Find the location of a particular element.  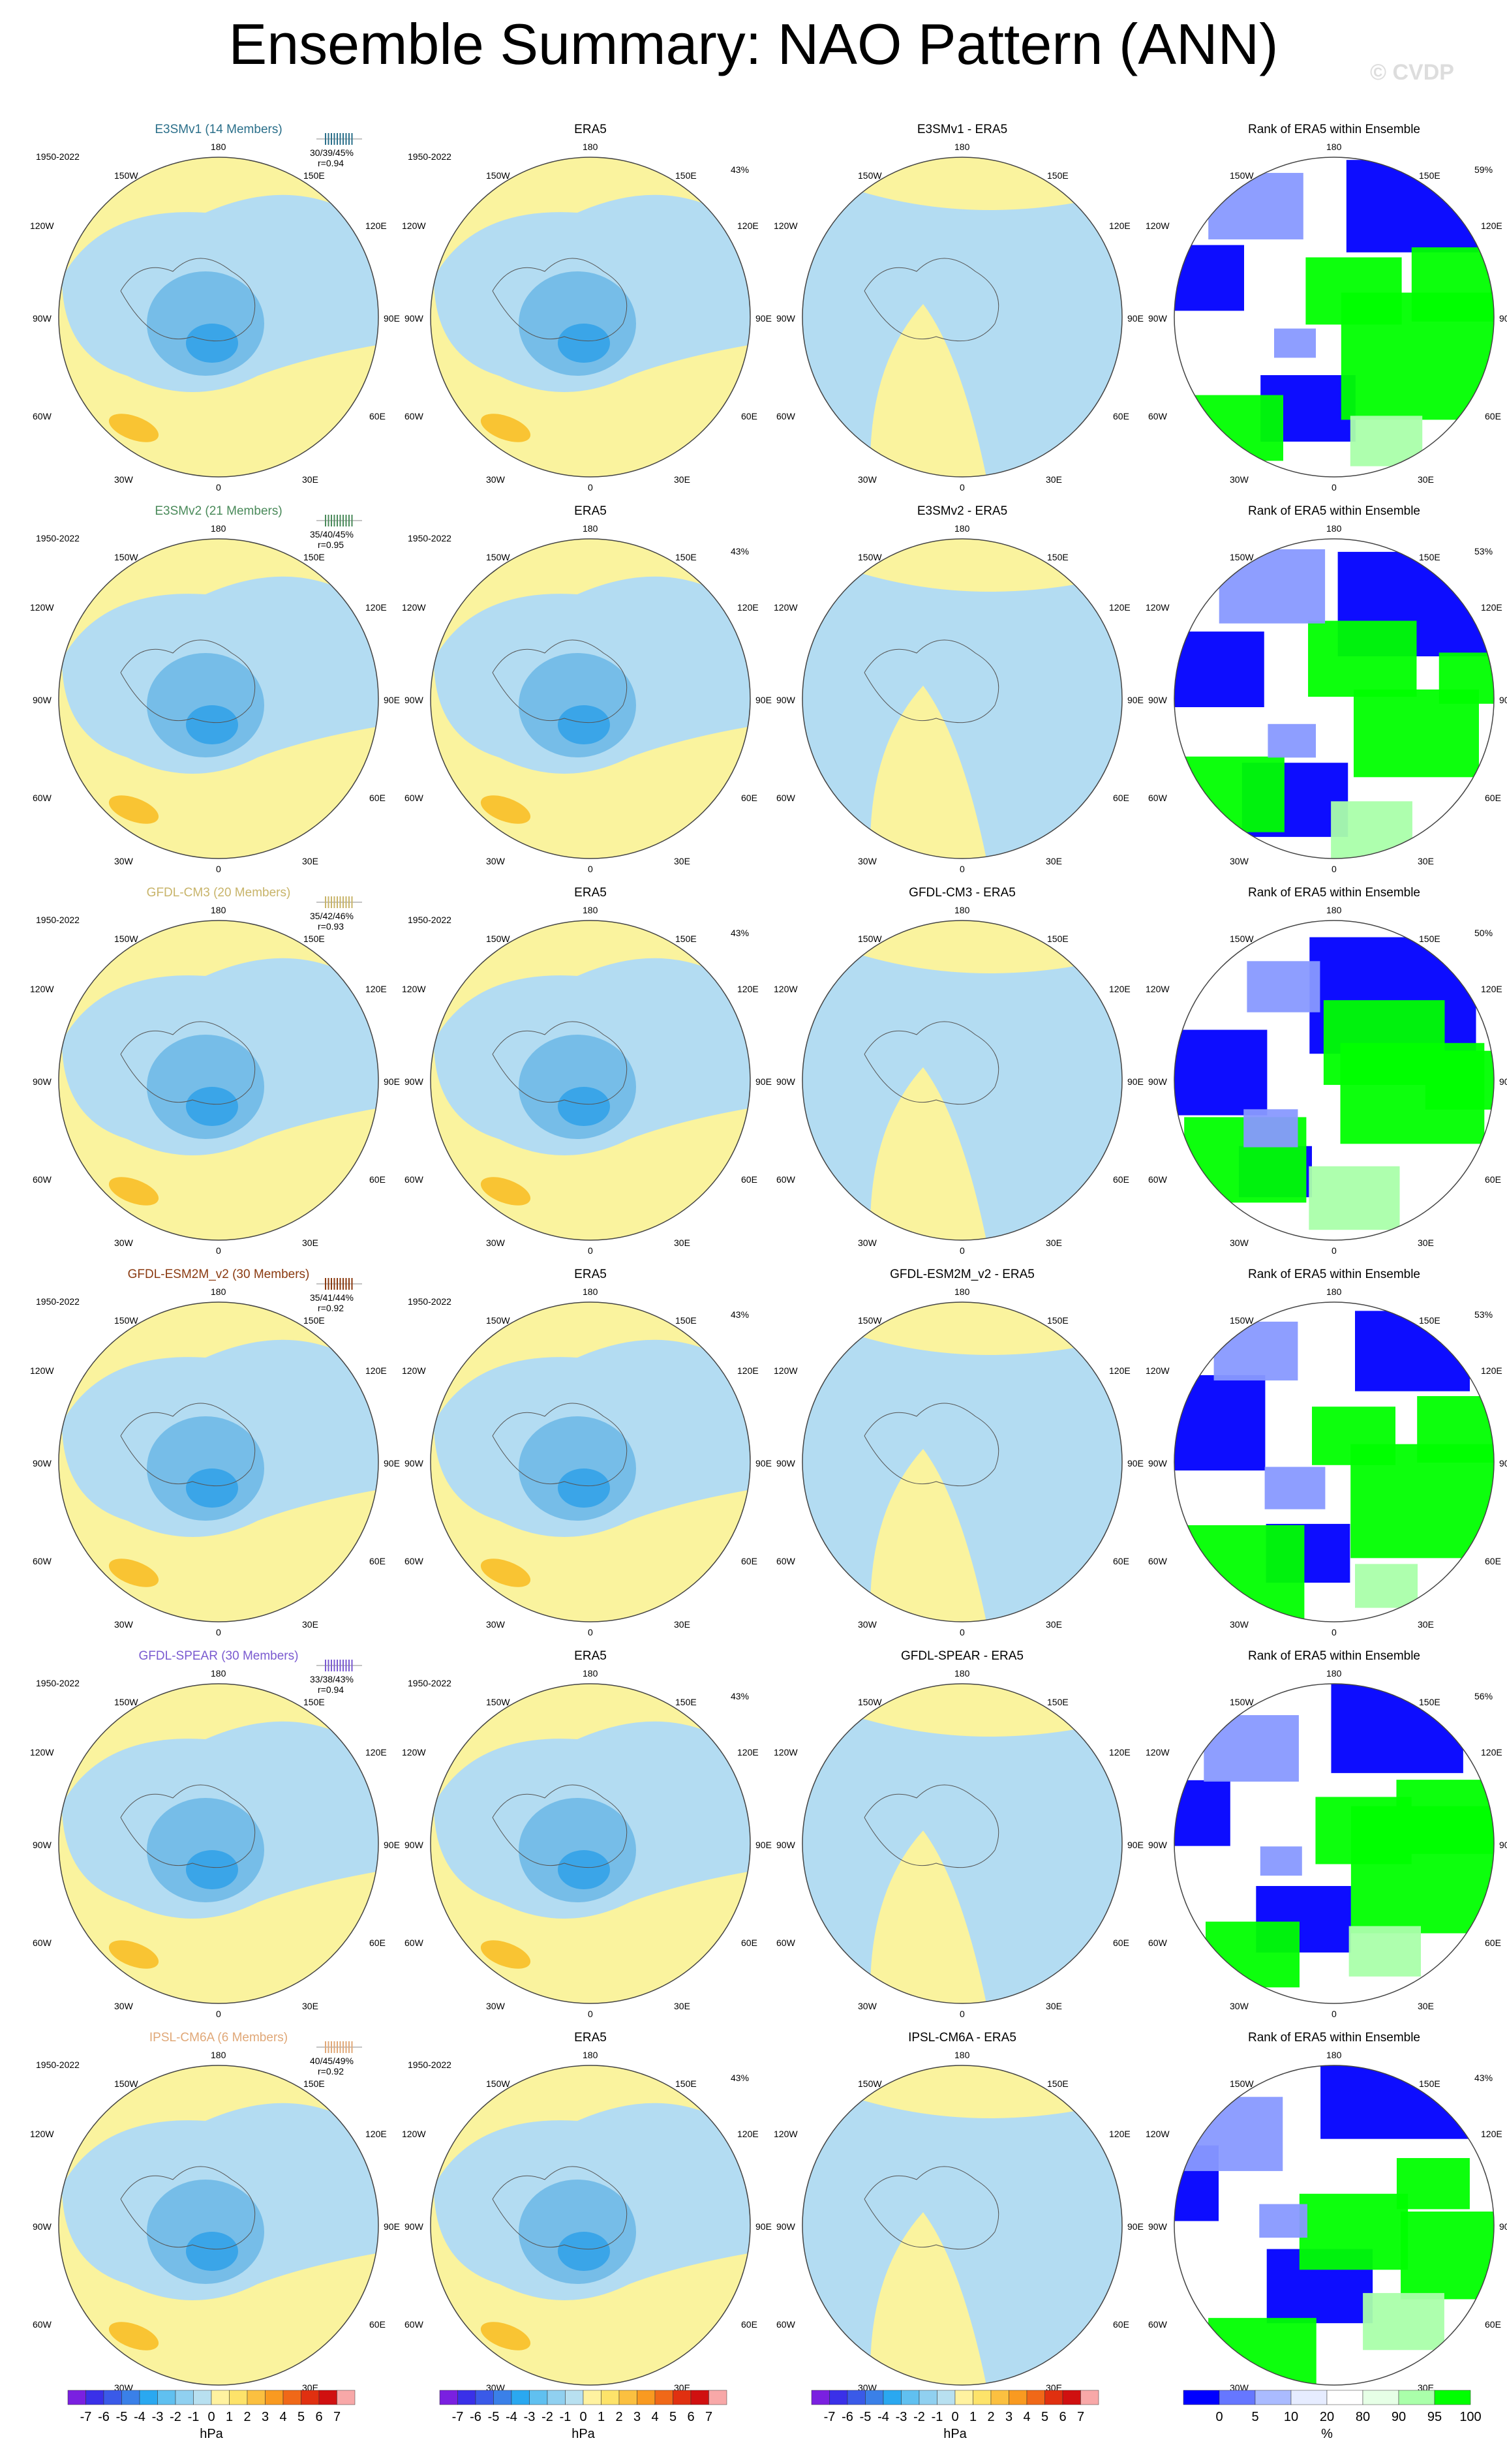

colorbar-hpa-3: -7 -6 -5 -4 -3 -2 -1 0 1 2 3 4 5 6 7 hPa is located at coordinates (955, 2420).